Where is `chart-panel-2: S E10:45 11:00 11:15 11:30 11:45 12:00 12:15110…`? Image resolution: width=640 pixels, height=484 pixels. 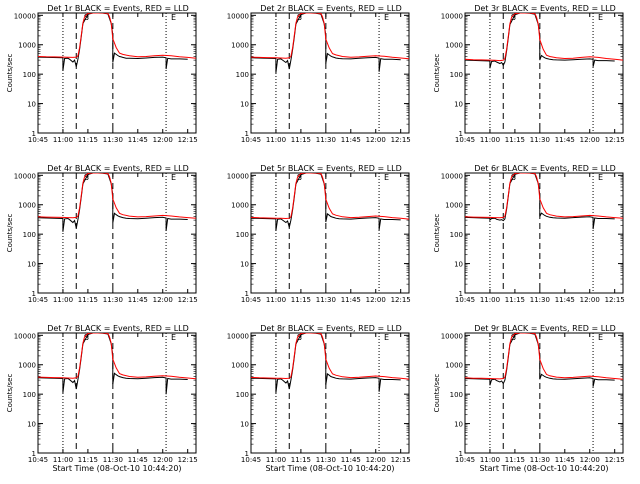
chart-panel-2: S E10:45 11:00 11:15 11:30 11:45 12:00 12:15110… is located at coordinates (319, 74).